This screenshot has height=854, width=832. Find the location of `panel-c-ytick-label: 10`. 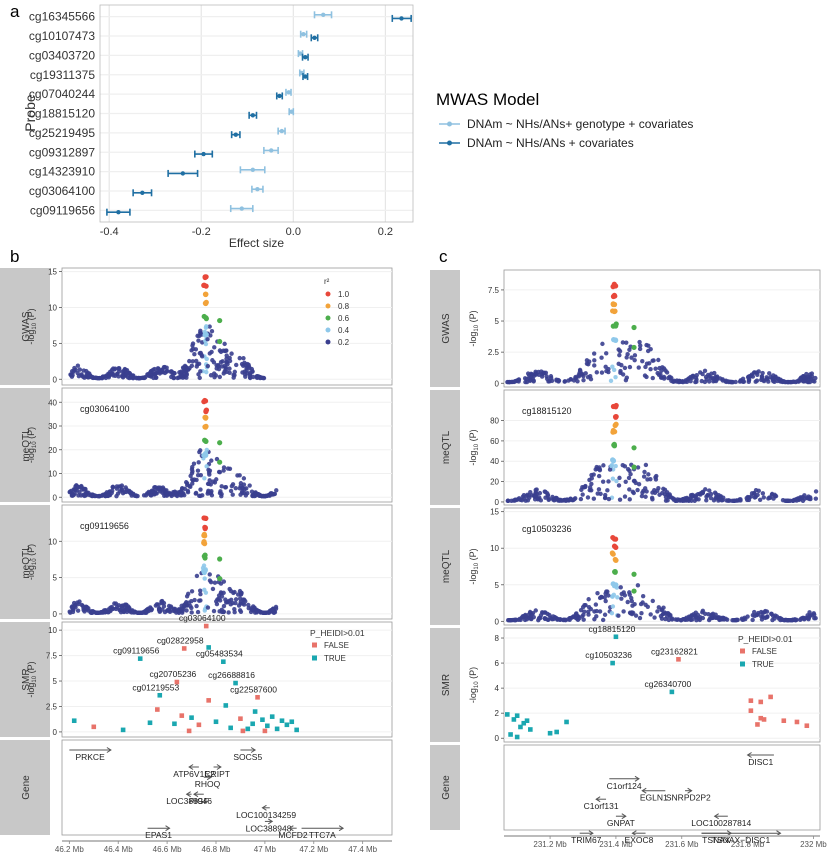

panel-c-ytick-label: 10 is located at coordinates (494, 548).